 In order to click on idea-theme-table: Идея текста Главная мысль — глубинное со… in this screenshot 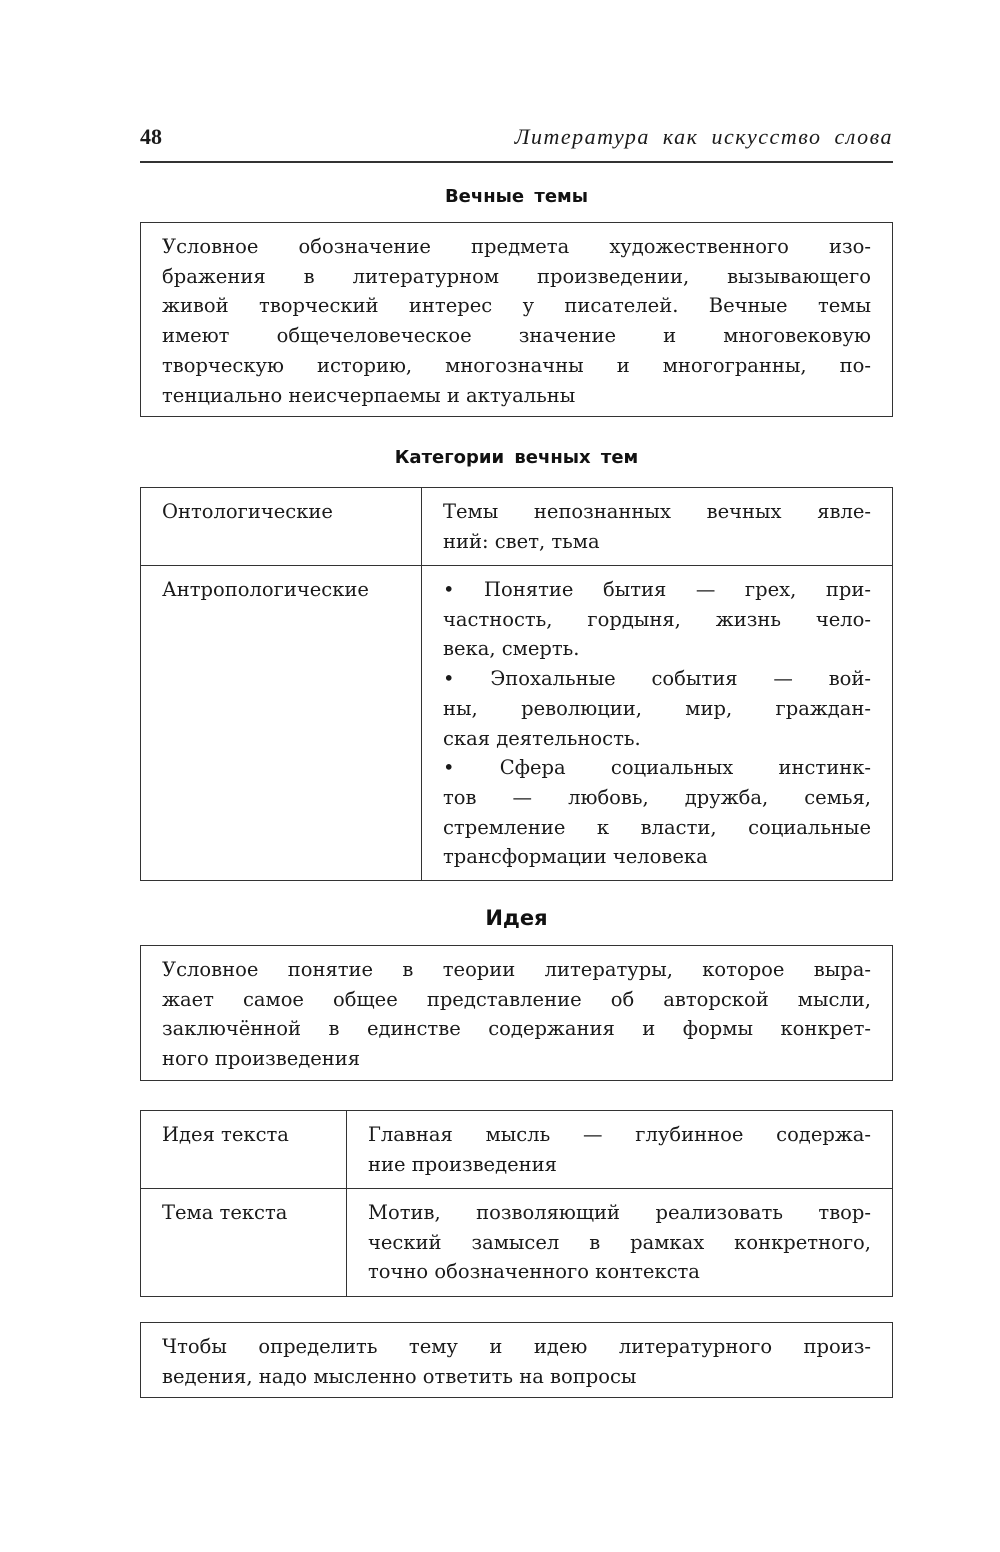, I will do `click(516, 1203)`.